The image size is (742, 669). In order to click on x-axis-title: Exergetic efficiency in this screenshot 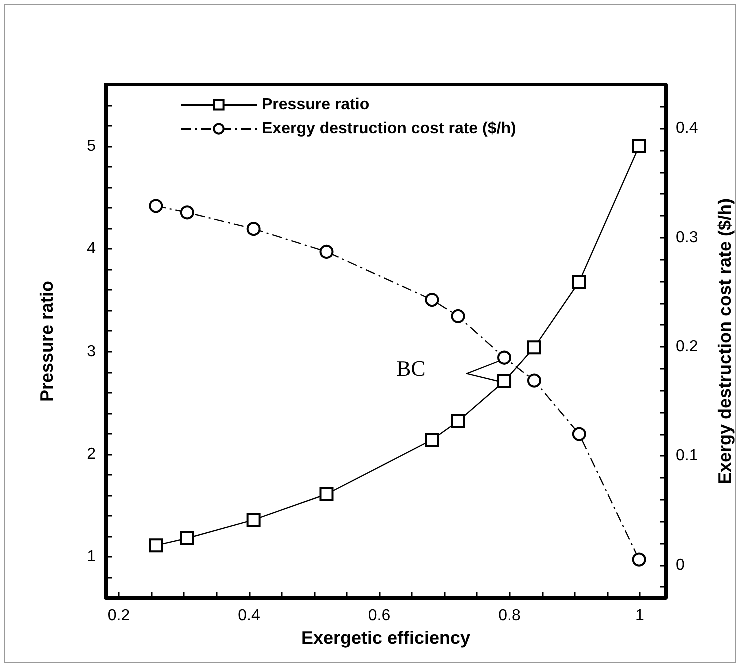, I will do `click(386, 638)`.